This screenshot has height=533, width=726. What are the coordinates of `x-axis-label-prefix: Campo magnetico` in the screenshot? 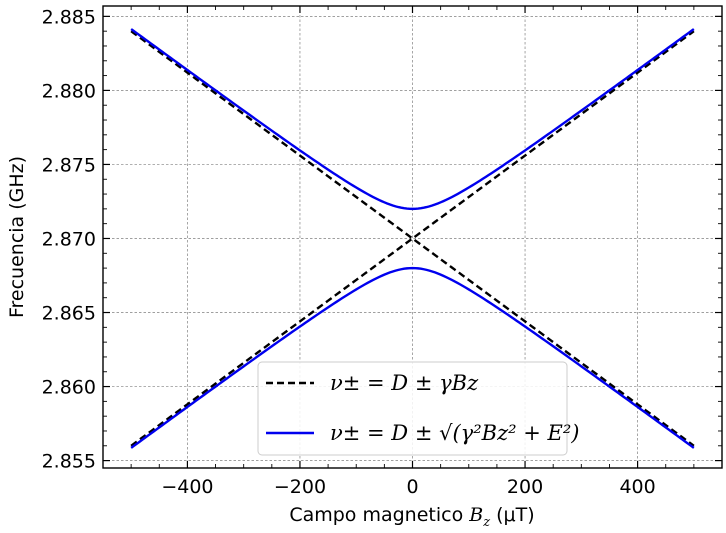 It's located at (379, 515).